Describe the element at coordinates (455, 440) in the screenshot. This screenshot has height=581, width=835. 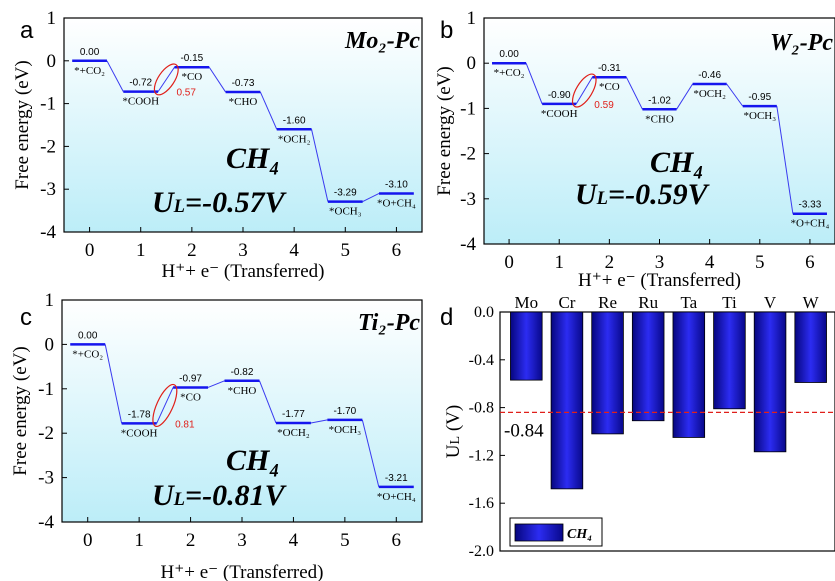
I see `y-axis-label-sub: L` at that location.